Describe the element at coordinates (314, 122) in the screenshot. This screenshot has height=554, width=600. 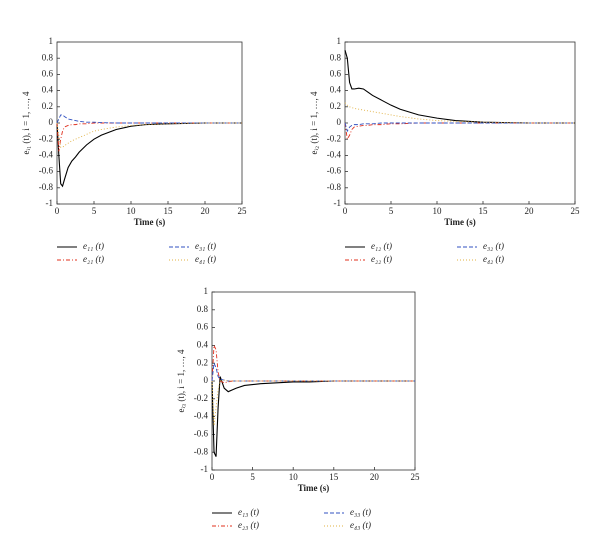
I see `y-axis-label: eᵢ₂ (t), i = 1, …, 4` at that location.